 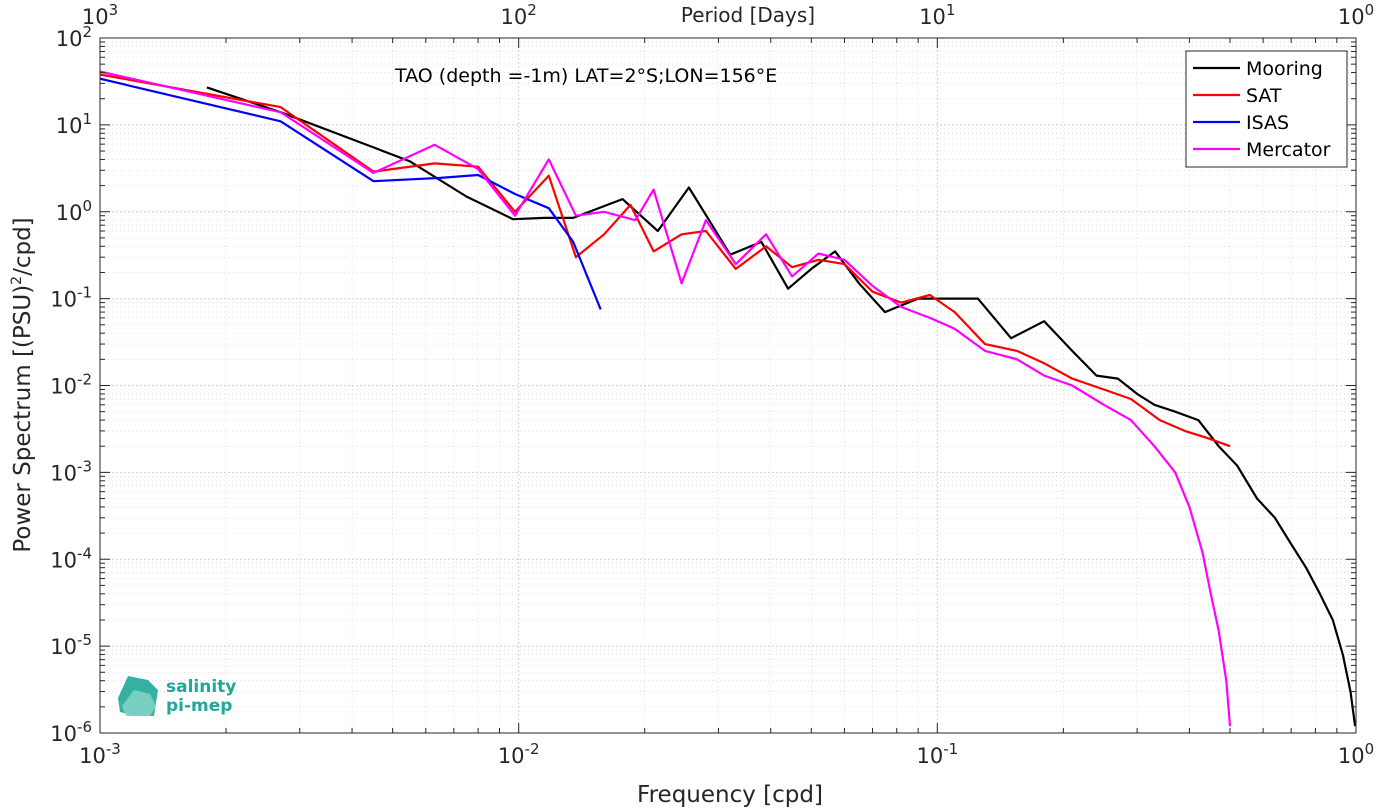 I want to click on y-axis-label-main: Power Spectrum [(PSU), so click(x=23, y=419).